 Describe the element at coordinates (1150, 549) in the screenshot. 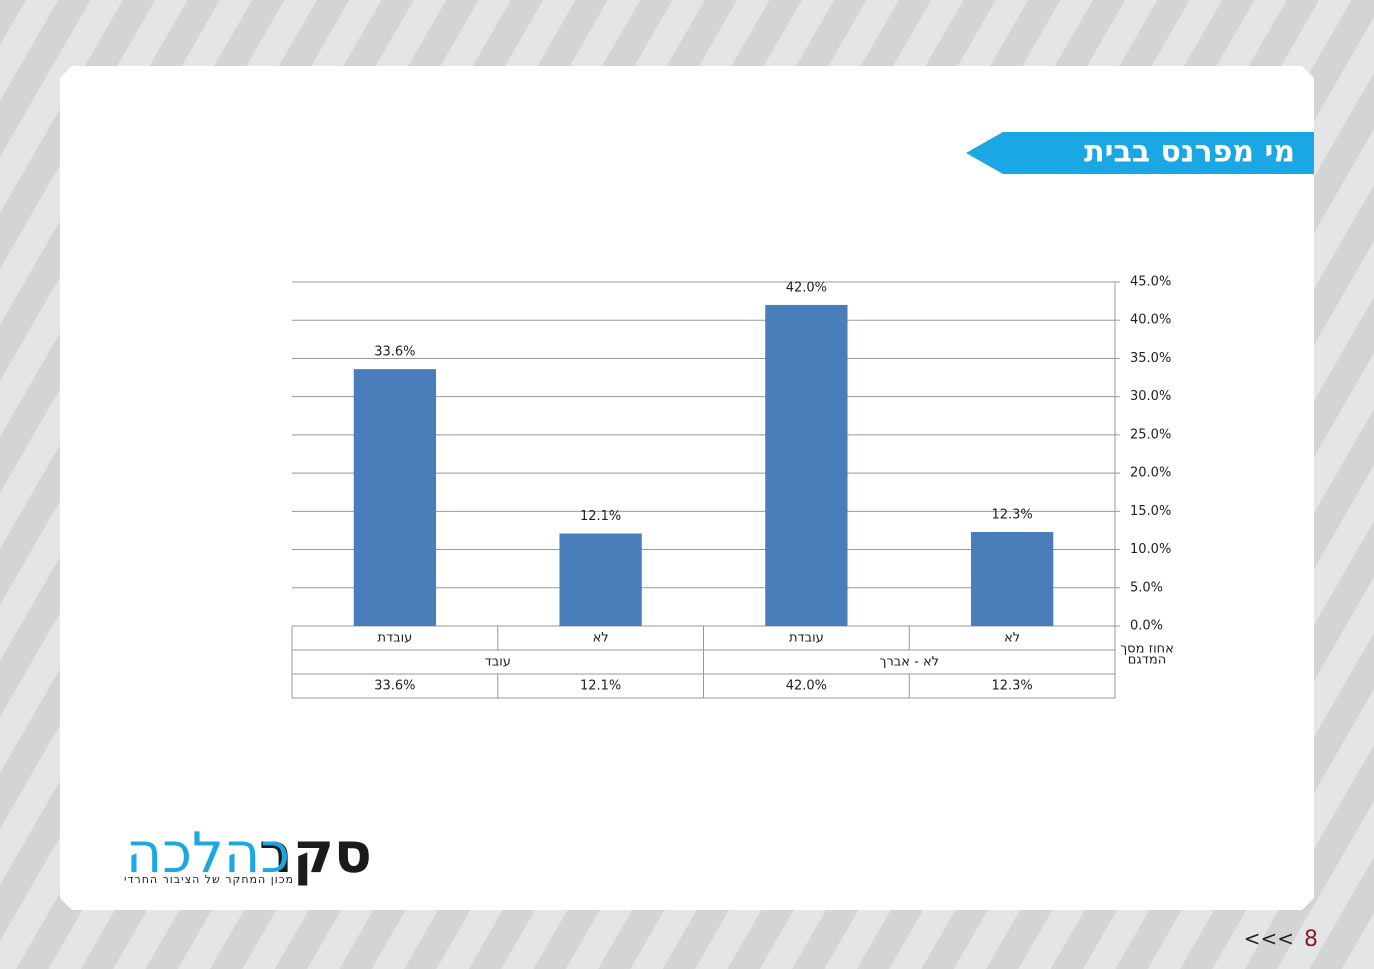

I see `y-tick-label: 10.0%` at that location.